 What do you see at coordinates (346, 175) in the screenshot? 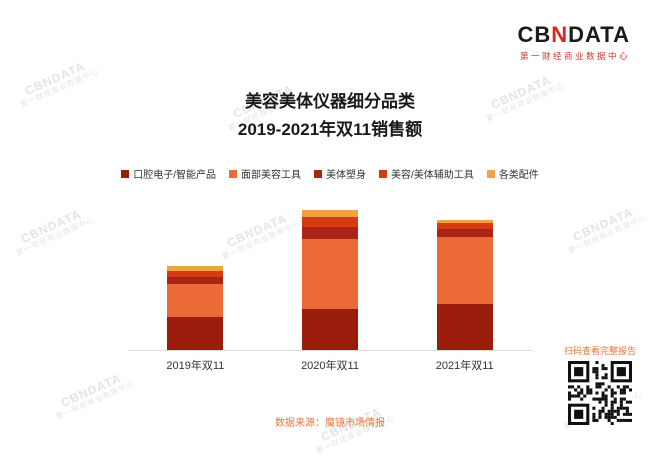
I see `legend-label: 美体塑身` at bounding box center [346, 175].